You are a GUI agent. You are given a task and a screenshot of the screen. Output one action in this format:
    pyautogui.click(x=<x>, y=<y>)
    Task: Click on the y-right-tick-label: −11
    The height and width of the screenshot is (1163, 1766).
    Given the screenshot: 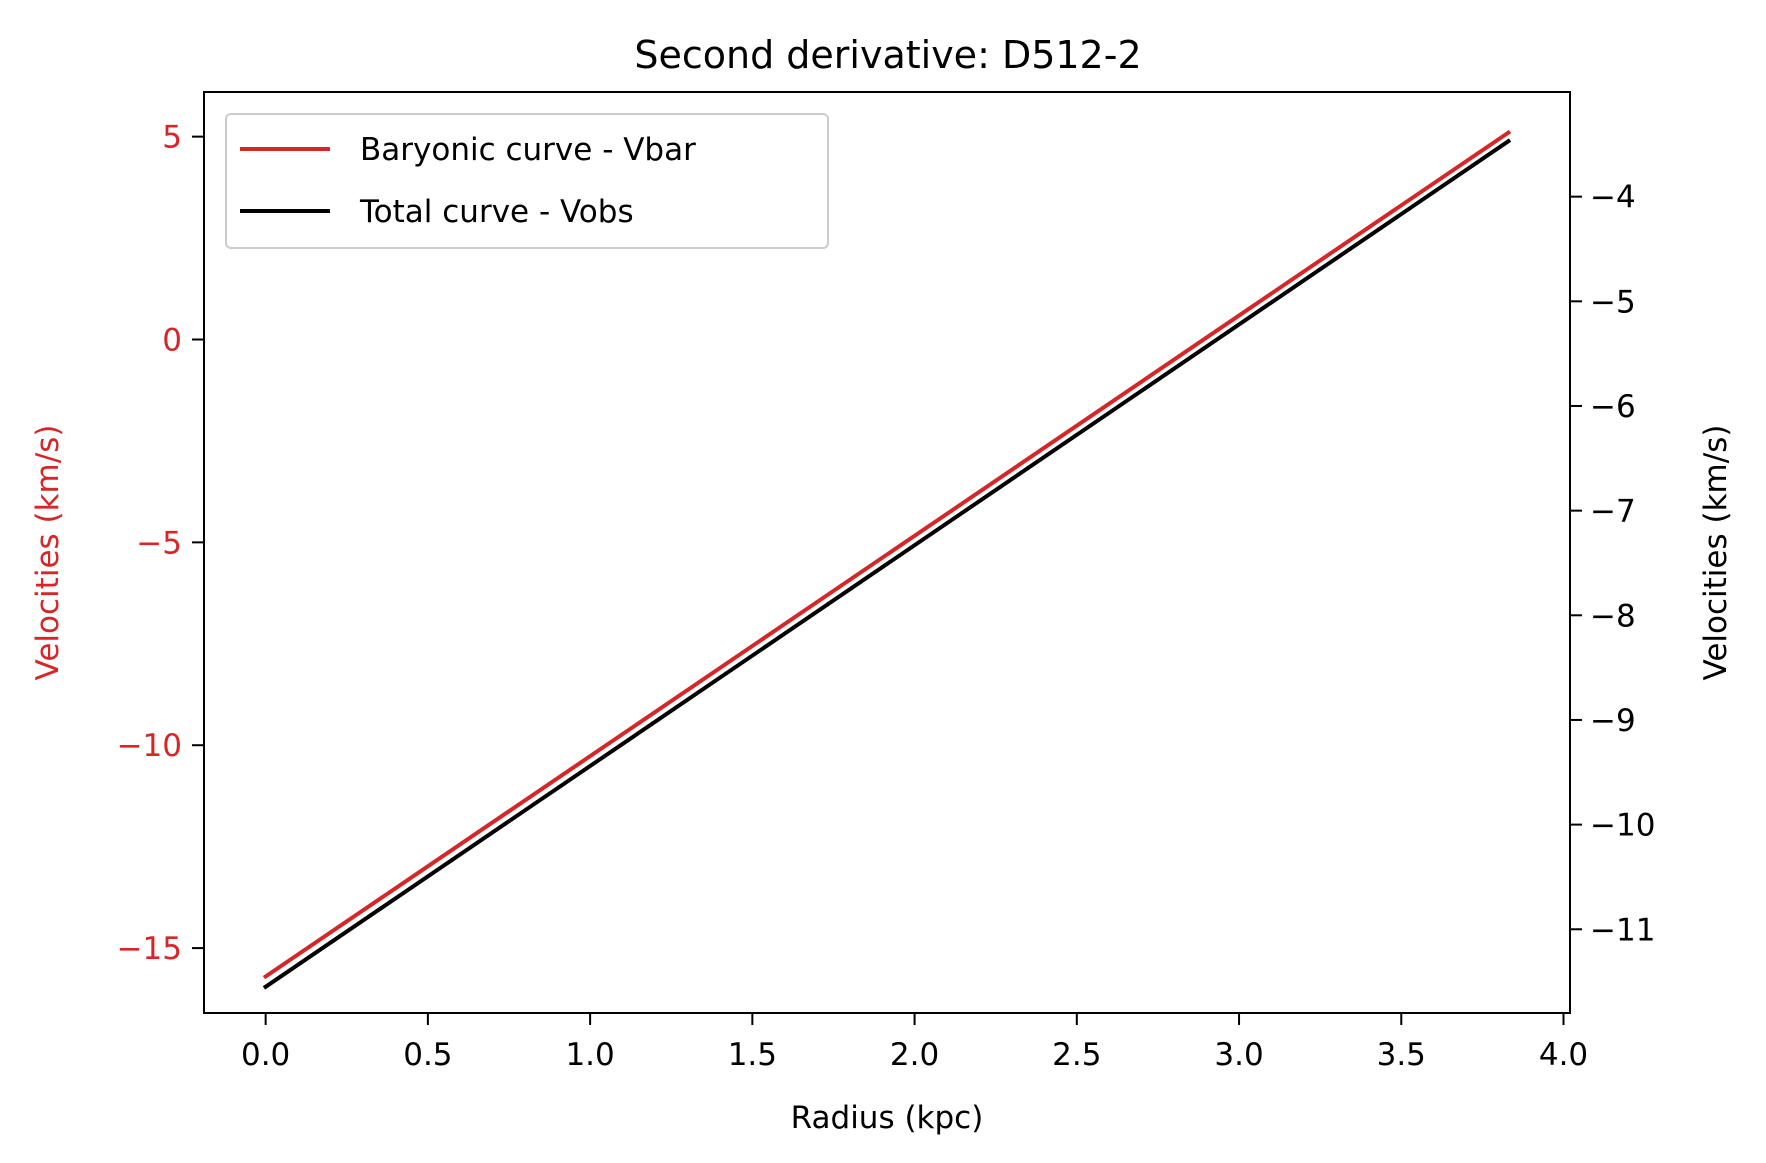 What is the action you would take?
    pyautogui.click(x=1622, y=930)
    